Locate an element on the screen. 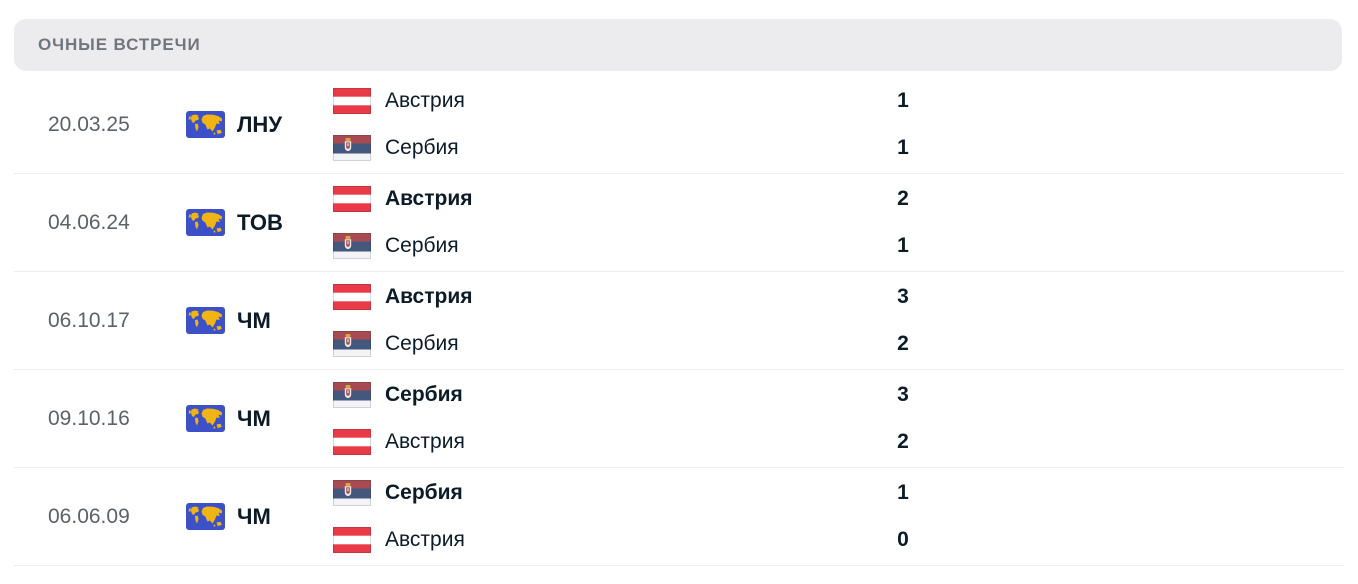  score-first: 2 is located at coordinates (903, 198).